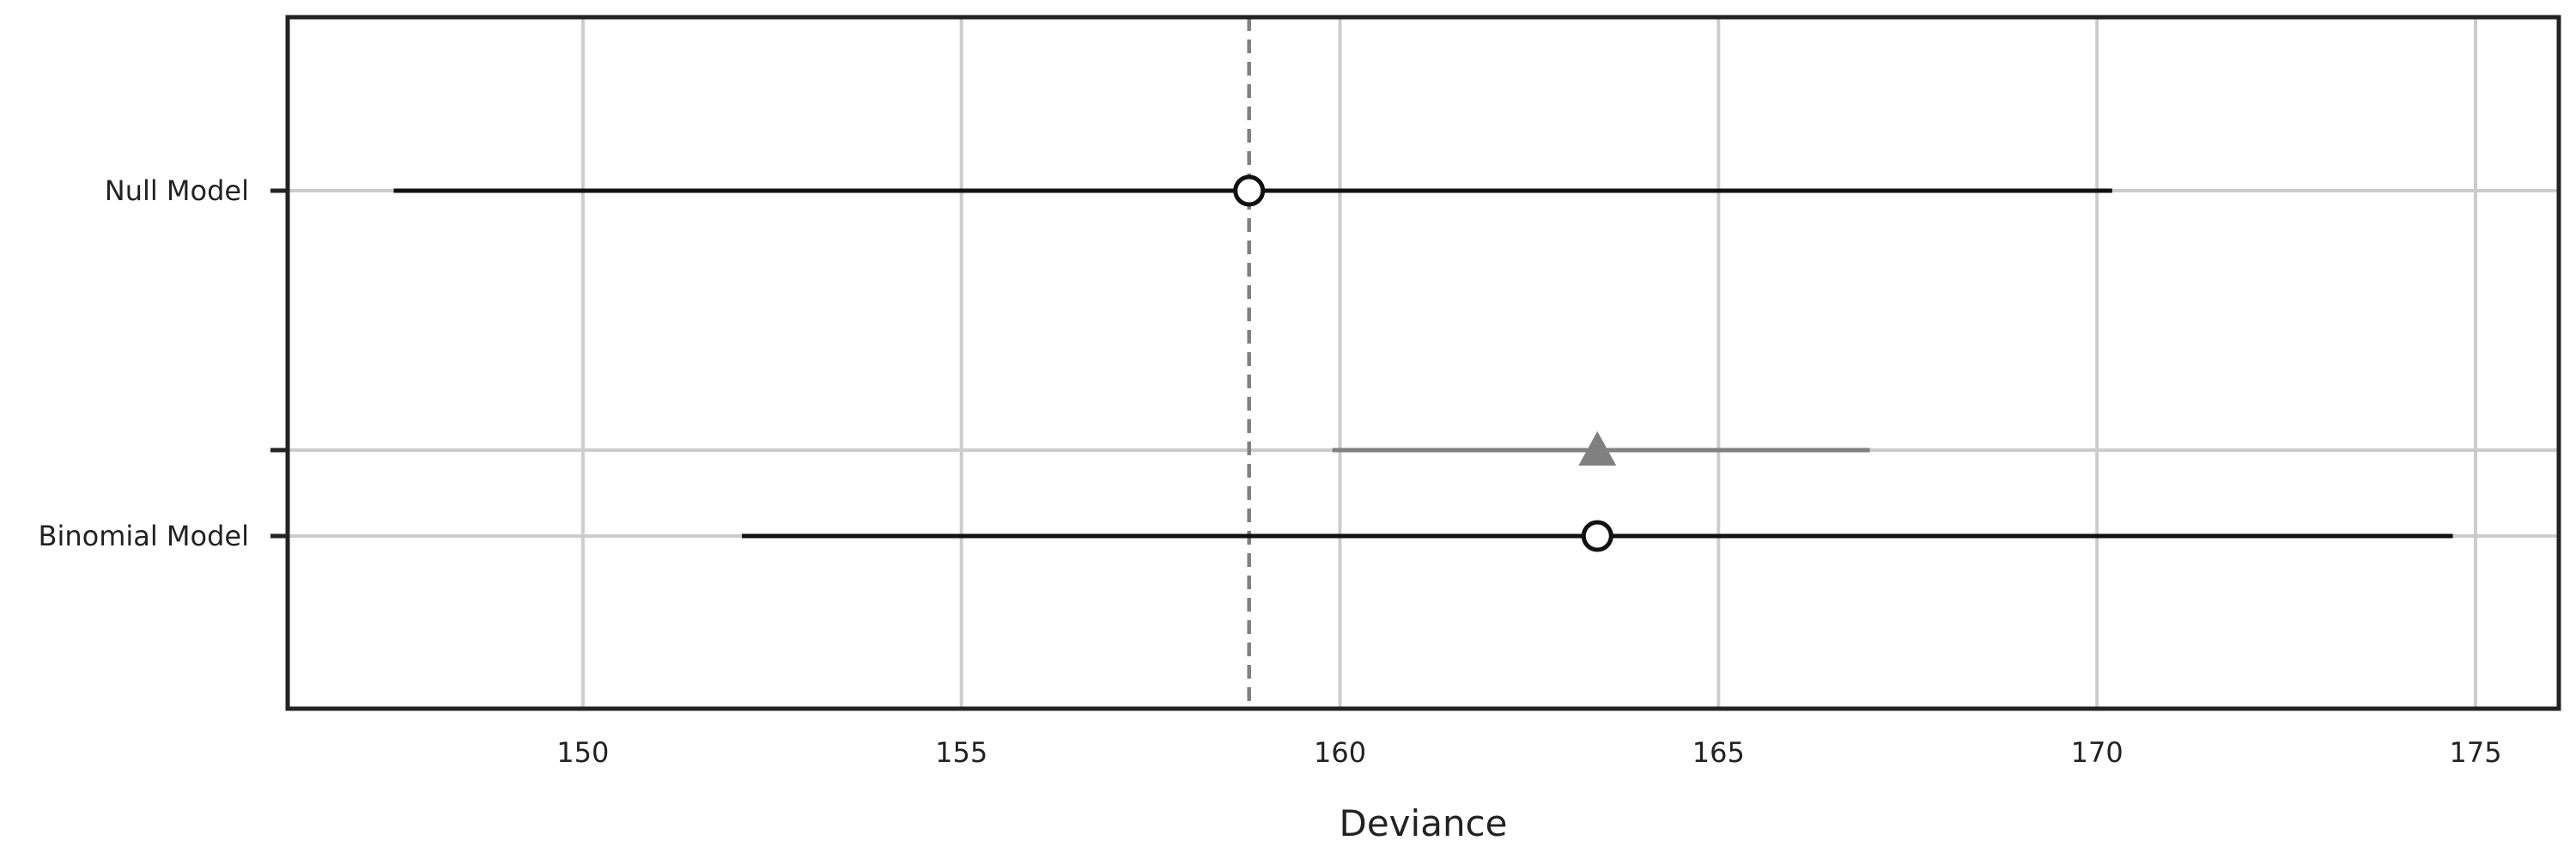 The height and width of the screenshot is (859, 2576). What do you see at coordinates (961, 753) in the screenshot?
I see `x-tick-label: 155` at bounding box center [961, 753].